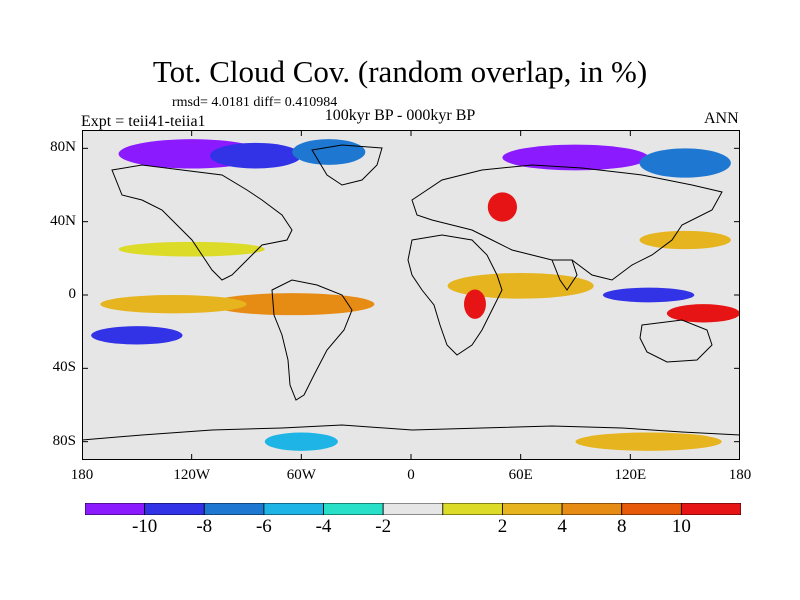 Image resolution: width=800 pixels, height=600 pixels. Describe the element at coordinates (144, 526) in the screenshot. I see `colorbar-label: -10` at that location.